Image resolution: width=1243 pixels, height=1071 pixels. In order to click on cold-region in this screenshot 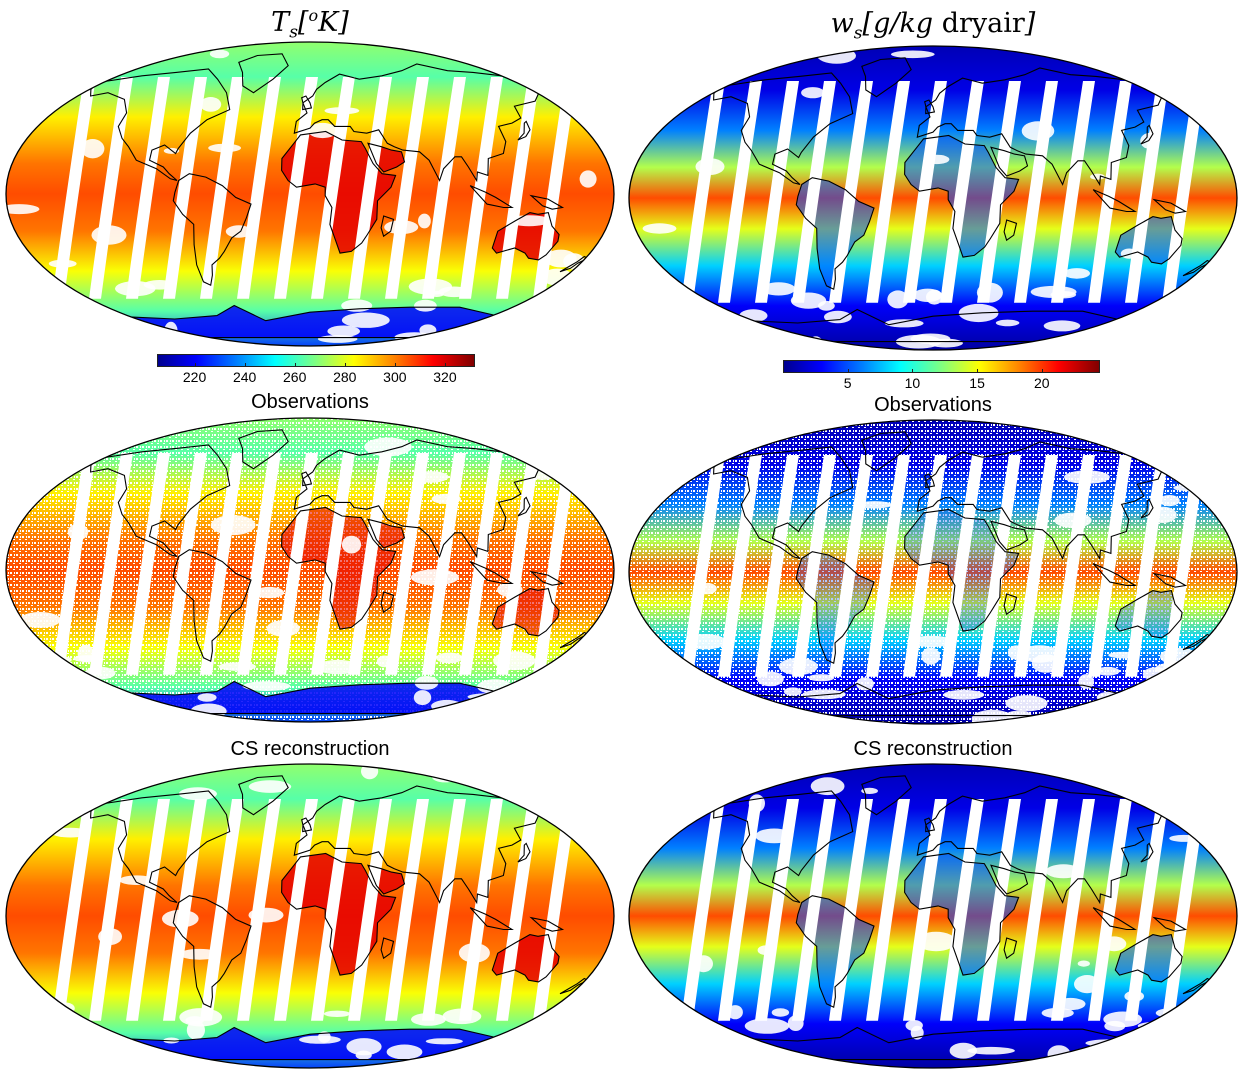, I will do `click(306, 321)`.